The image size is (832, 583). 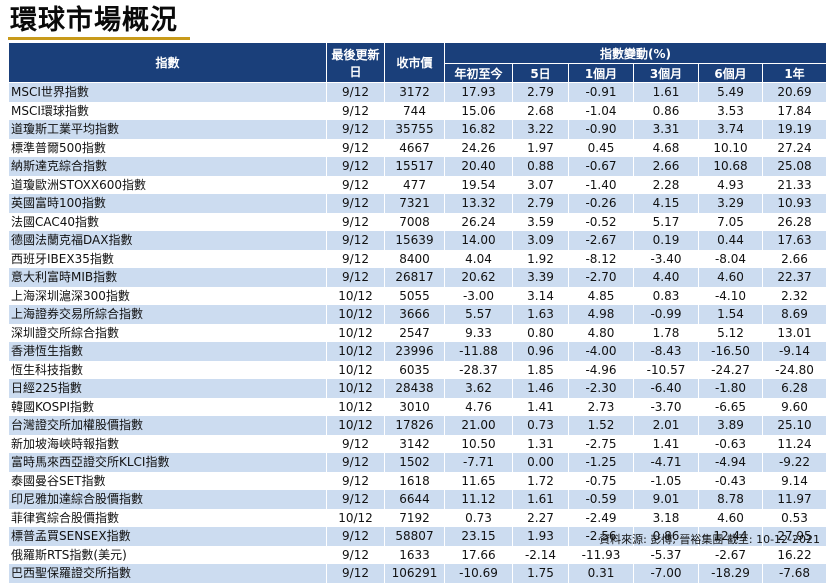 What do you see at coordinates (601, 480) in the screenshot?
I see `cell-change-1m: -0.75` at bounding box center [601, 480].